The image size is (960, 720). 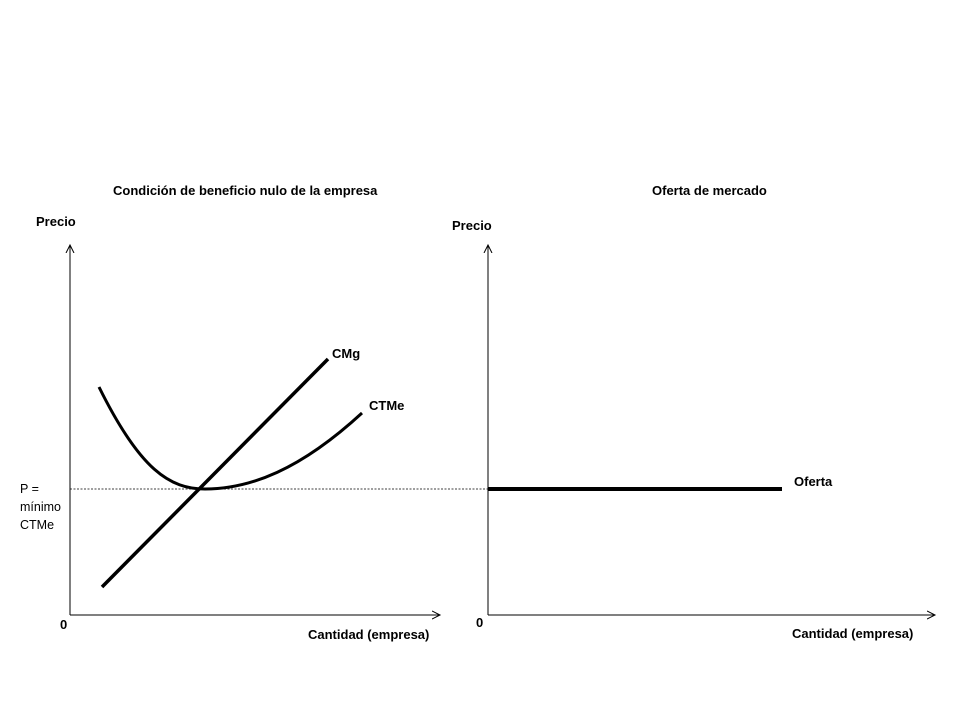 What do you see at coordinates (472, 225) in the screenshot?
I see `right-y-axis-label: Precio` at bounding box center [472, 225].